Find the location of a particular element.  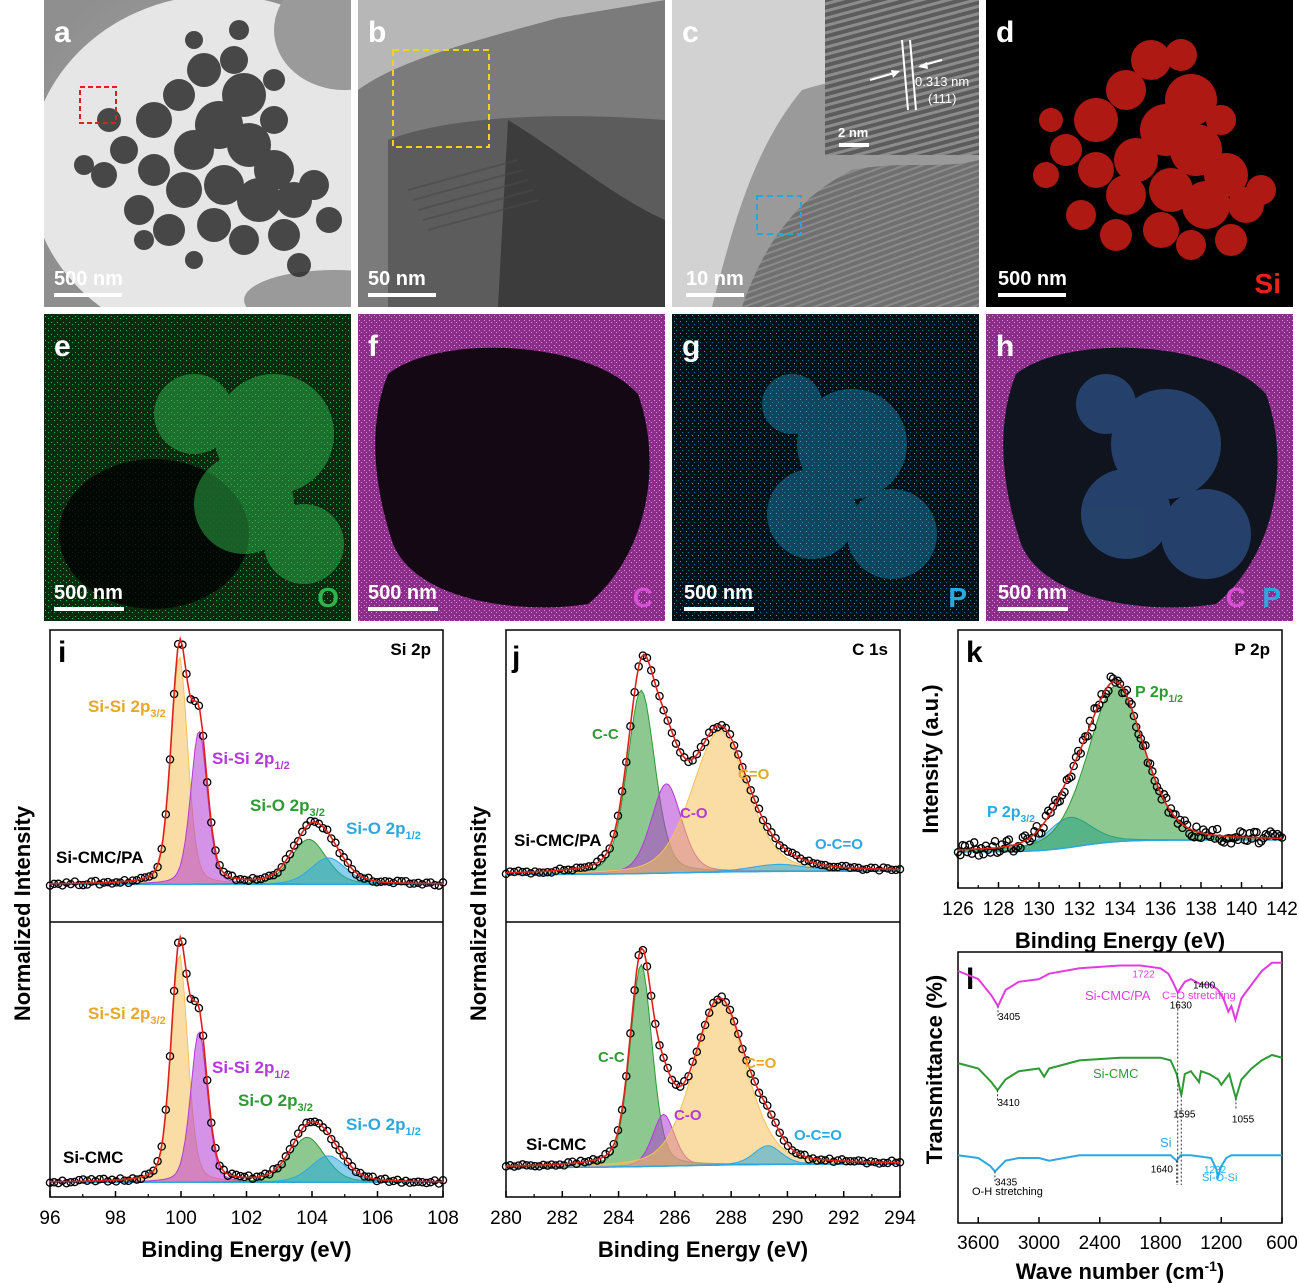

chart-i-s1-label-2-main: Si-O 2p is located at coordinates (268, 1100).